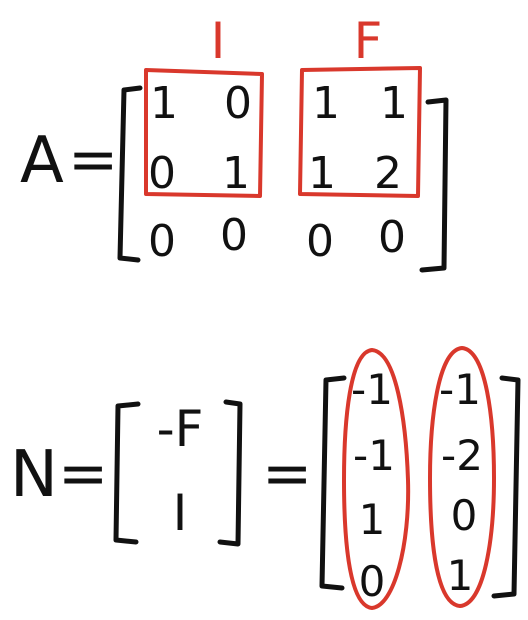  I want to click on matrix-a-right-bracket, so click(434, 185).